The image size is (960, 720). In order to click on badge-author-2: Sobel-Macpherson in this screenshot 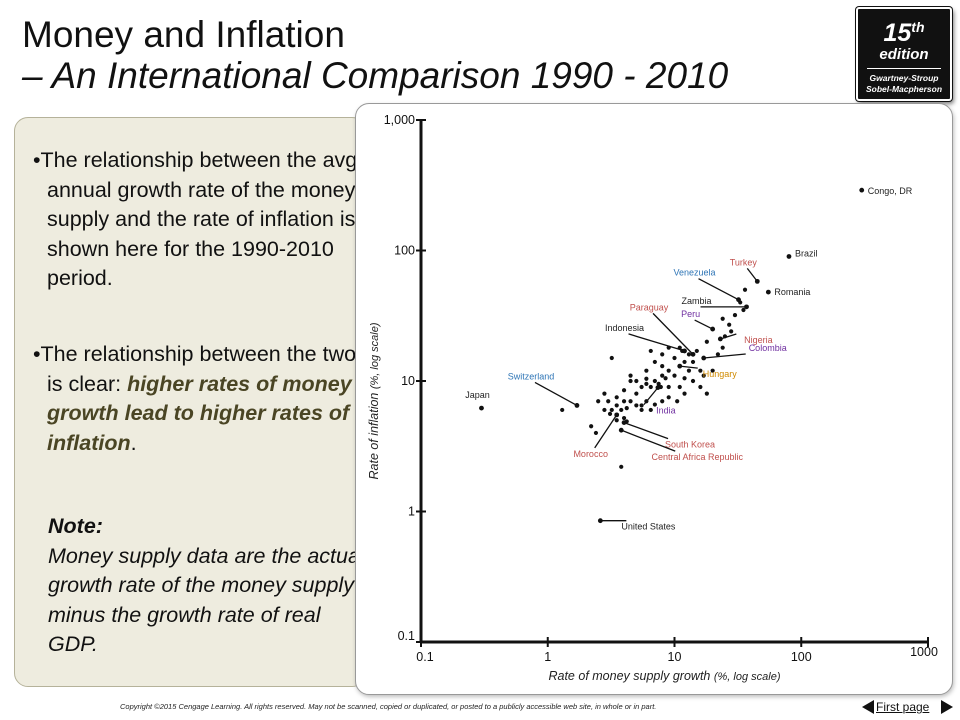, I will do `click(904, 89)`.